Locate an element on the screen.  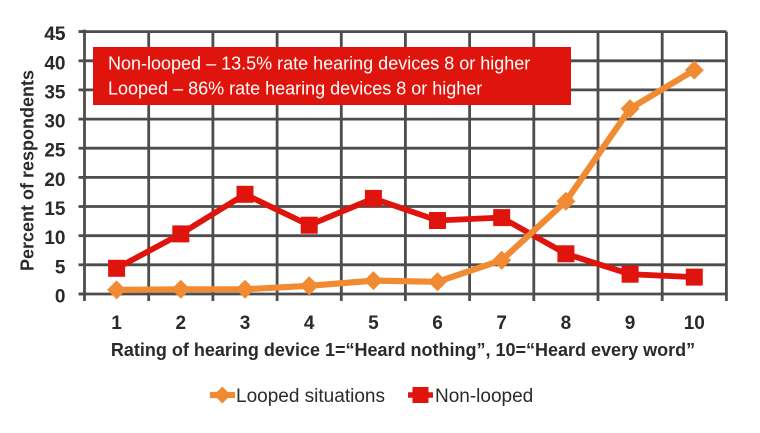
svg-text: 20 is located at coordinates (54, 180).